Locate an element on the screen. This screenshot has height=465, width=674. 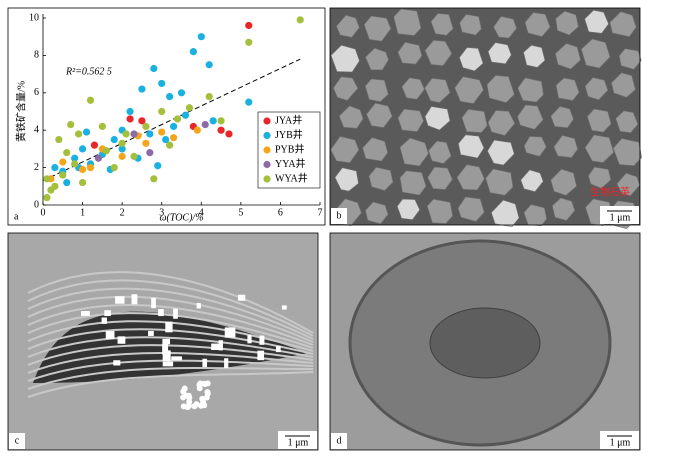
scale-label: 1 μm is located at coordinates (298, 442).